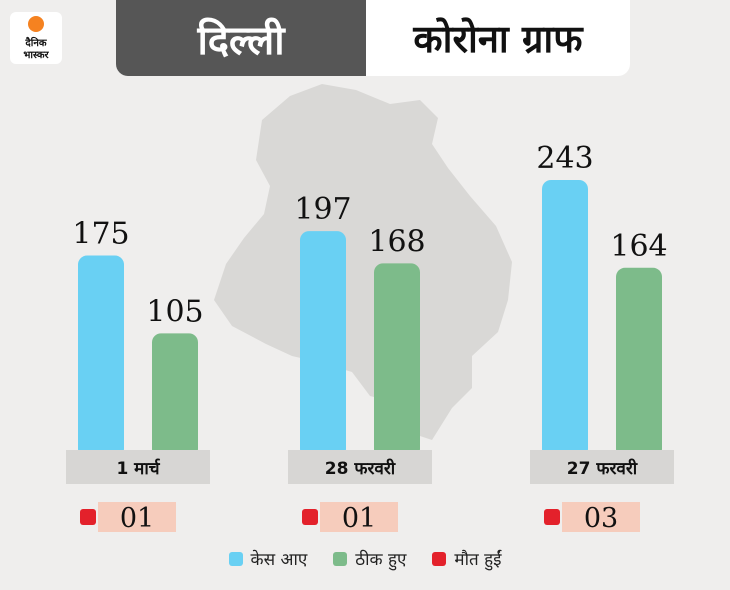 The height and width of the screenshot is (590, 730). I want to click on legend-swatch-recovered, so click(340, 558).